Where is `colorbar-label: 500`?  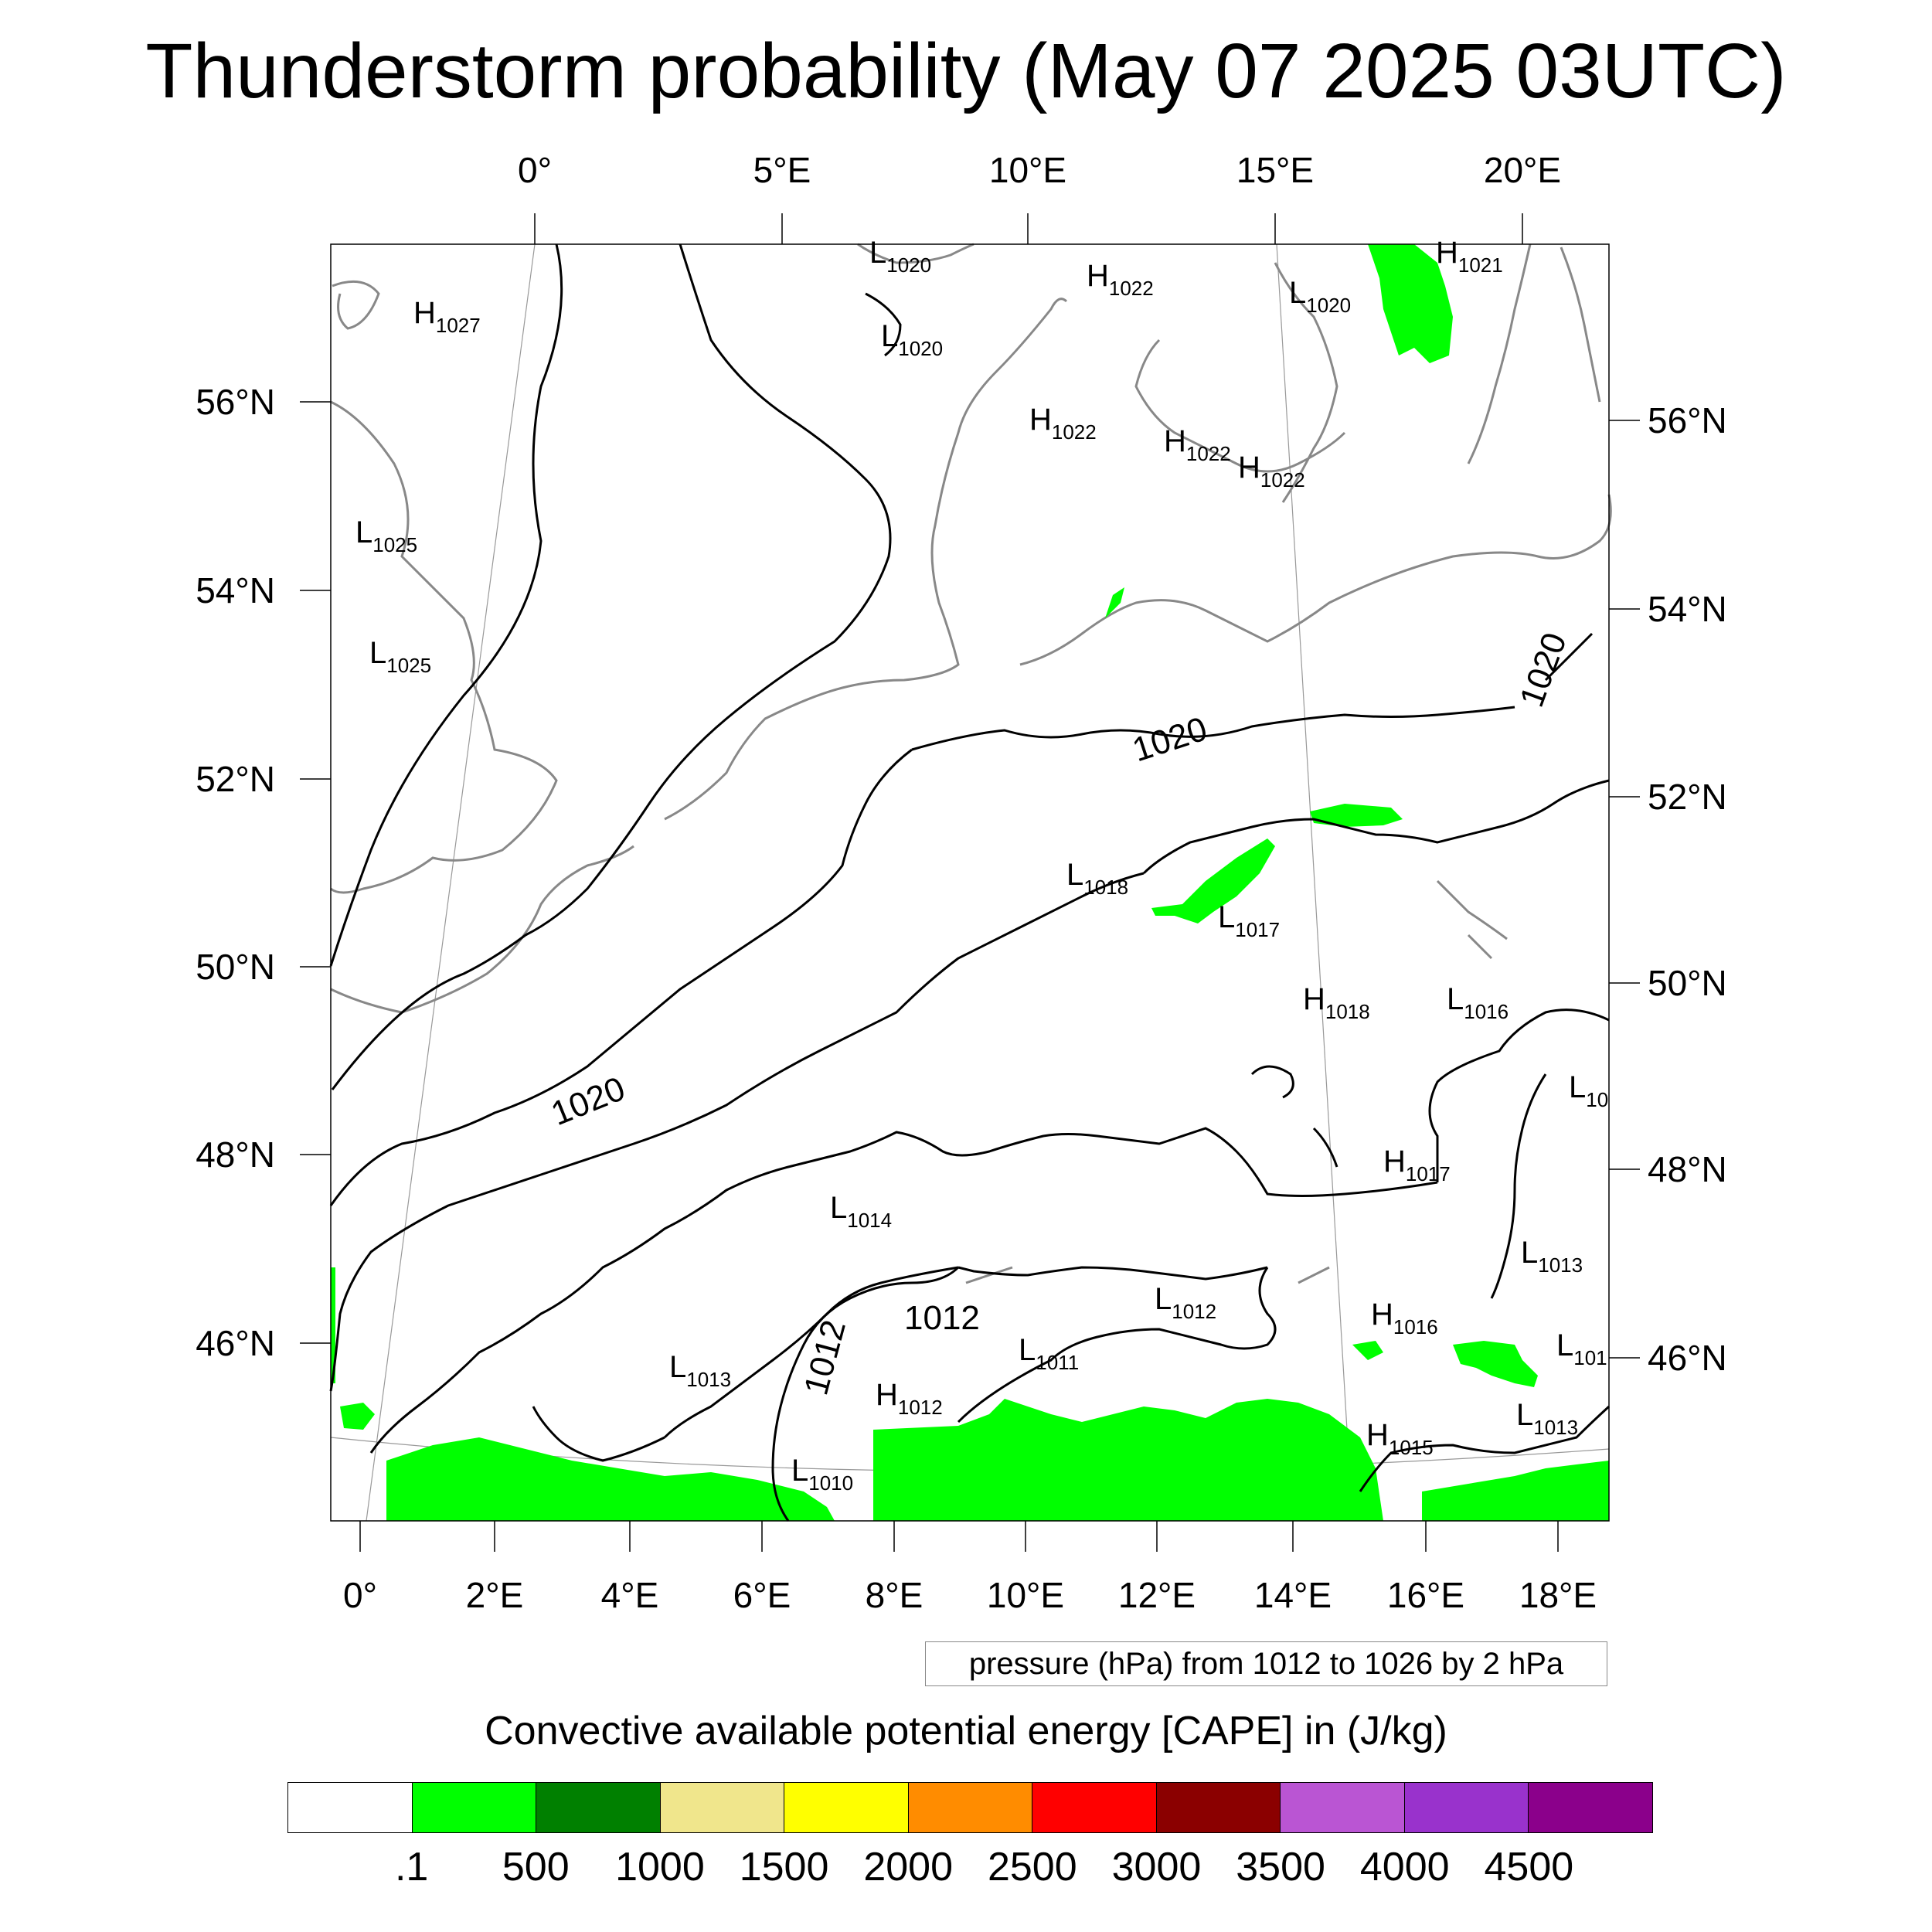
colorbar-label: 500 is located at coordinates (536, 1867).